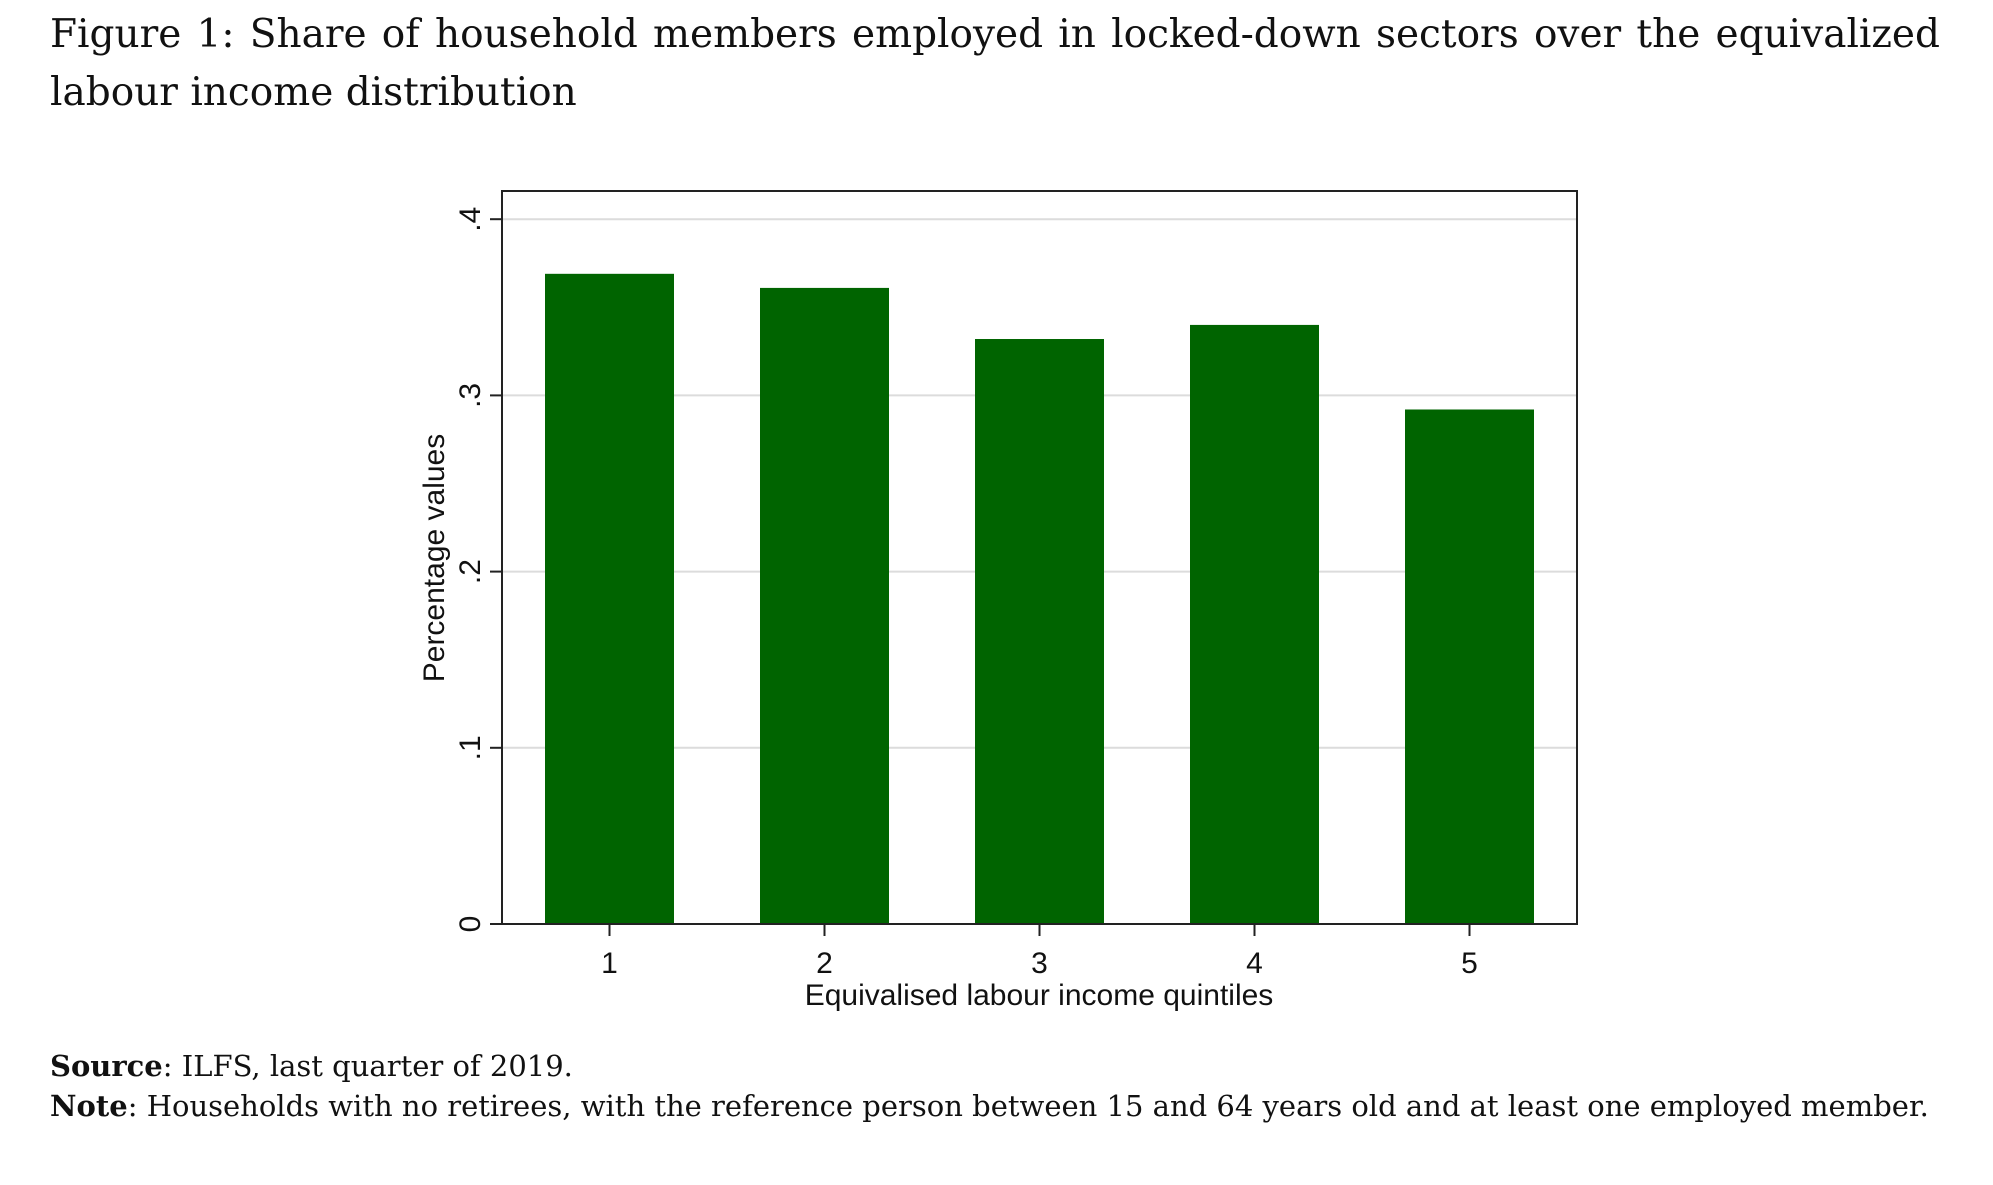 The height and width of the screenshot is (1185, 1993). What do you see at coordinates (609, 963) in the screenshot?
I see `x-tick-label: 1` at bounding box center [609, 963].